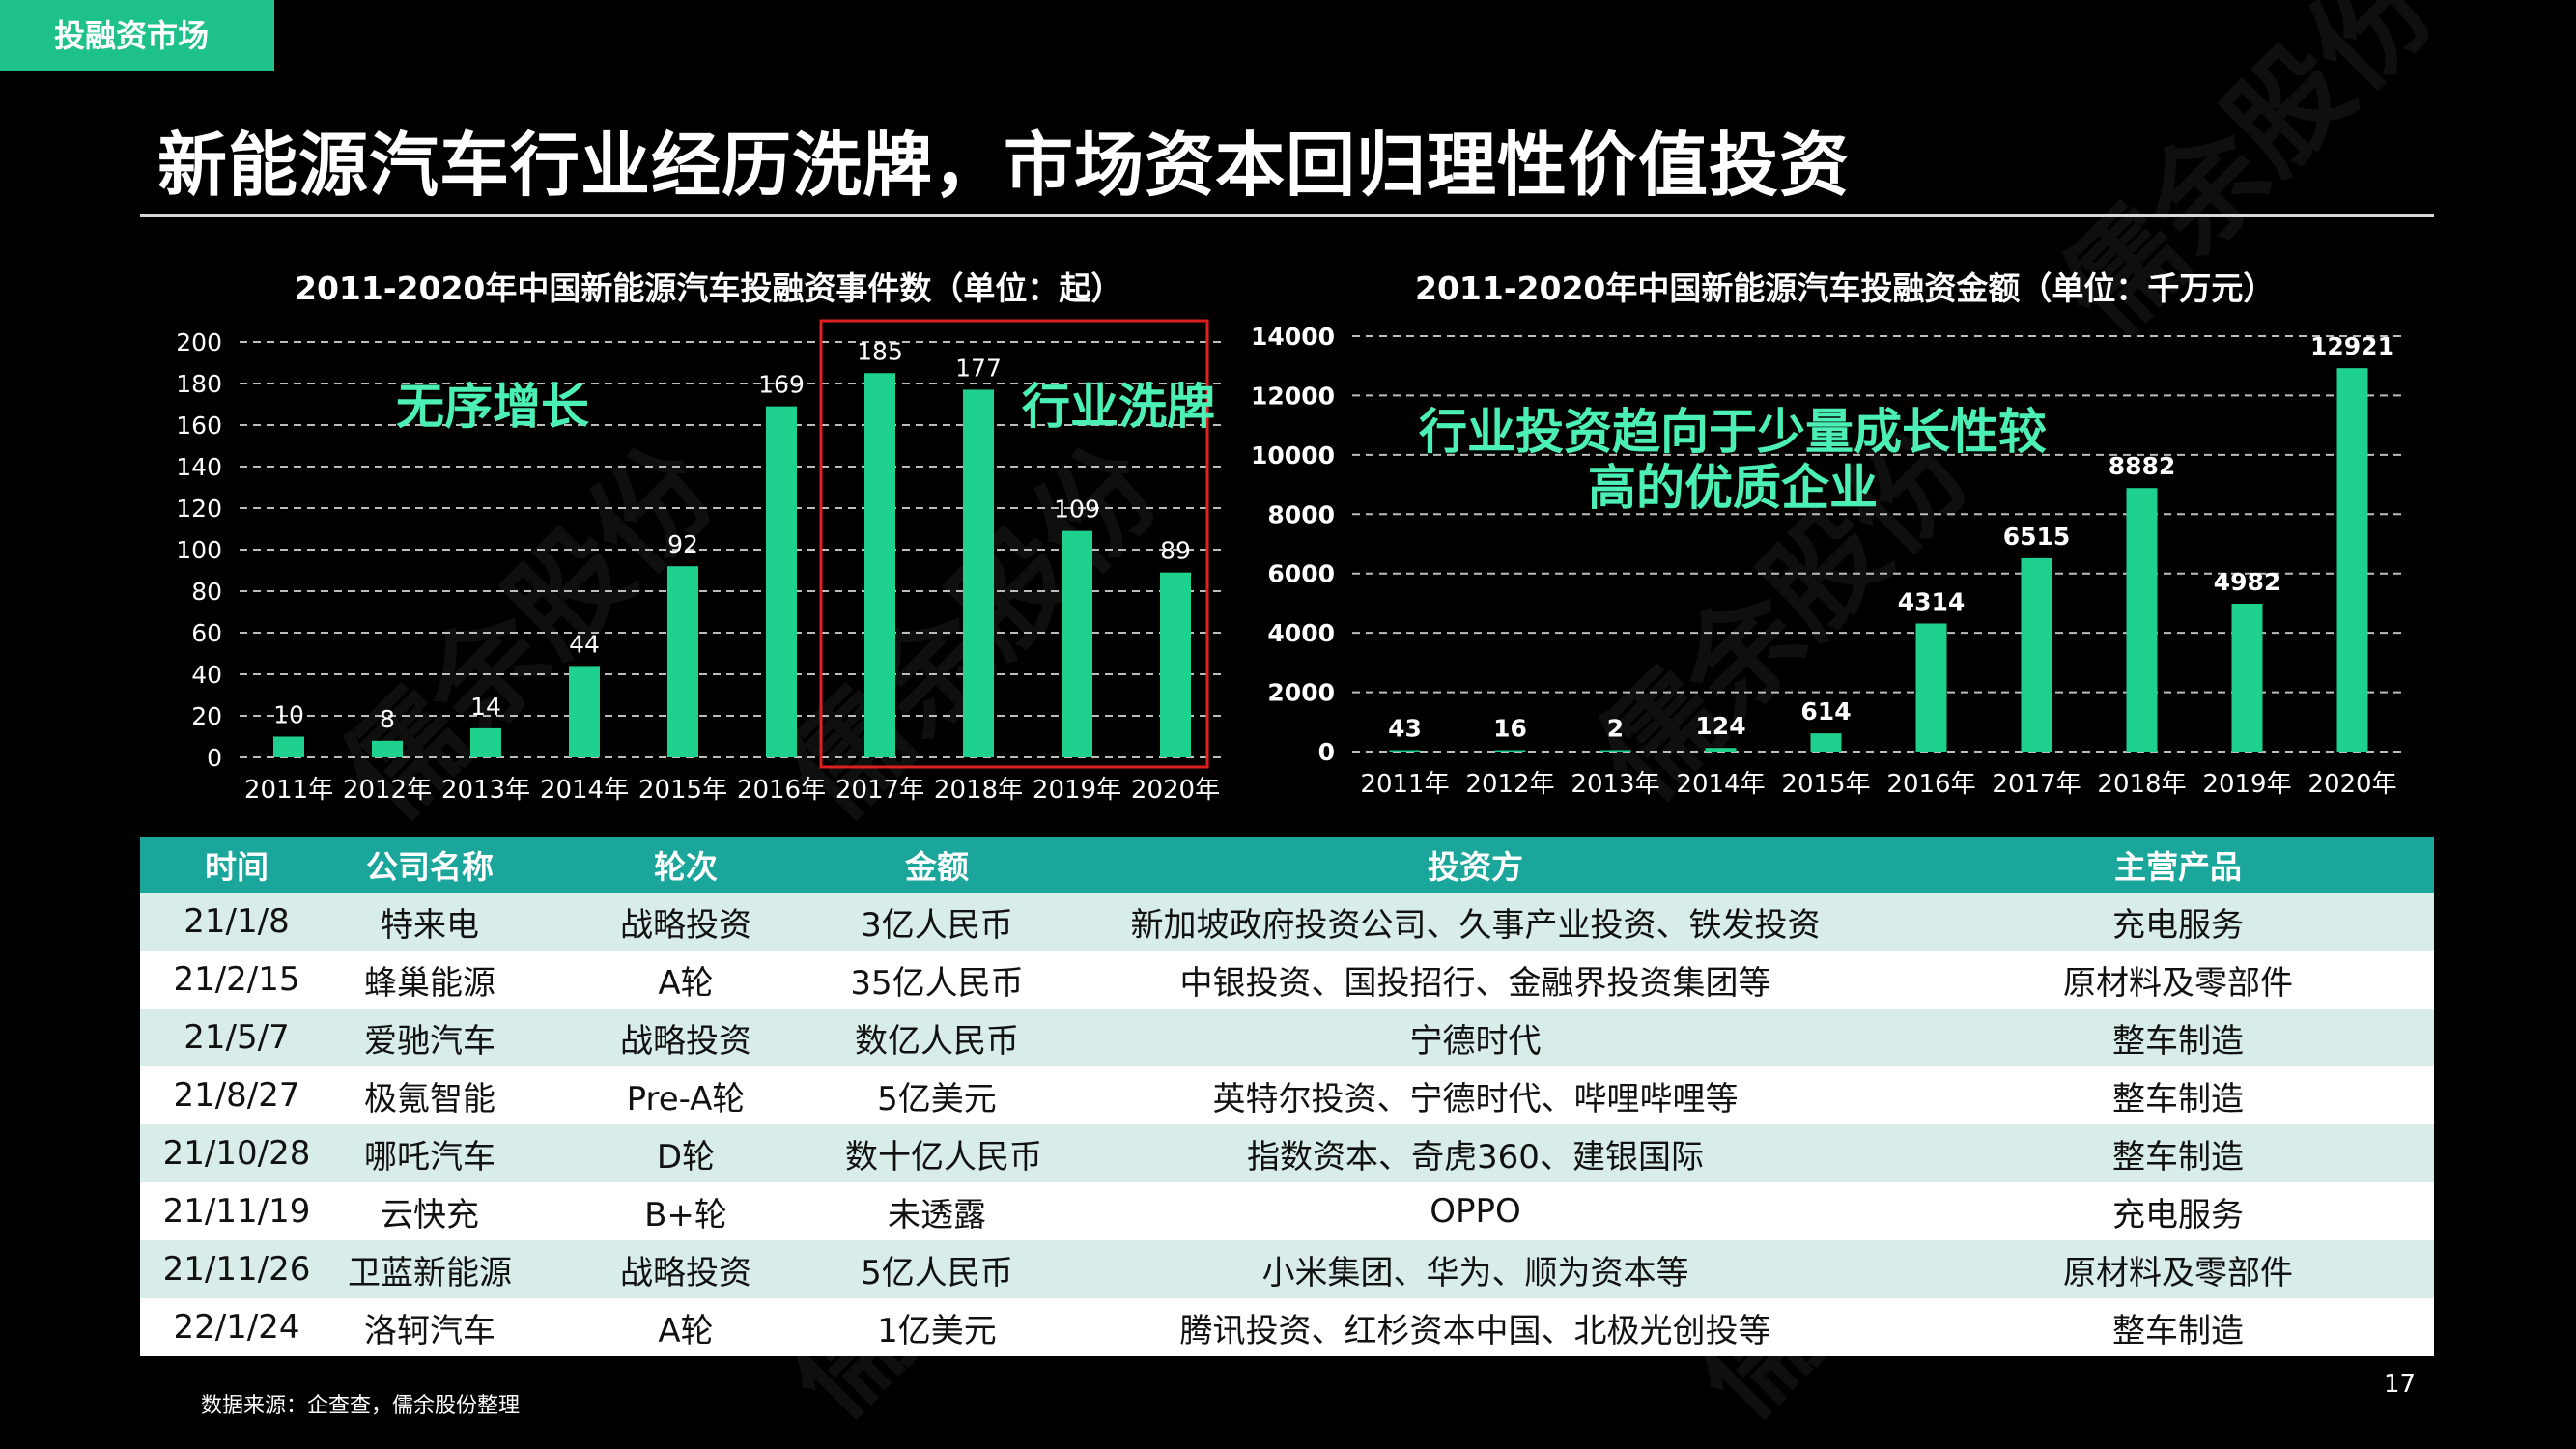 This screenshot has height=1449, width=2576. Describe the element at coordinates (685, 1327) in the screenshot. I see `round-cell: A轮` at that location.